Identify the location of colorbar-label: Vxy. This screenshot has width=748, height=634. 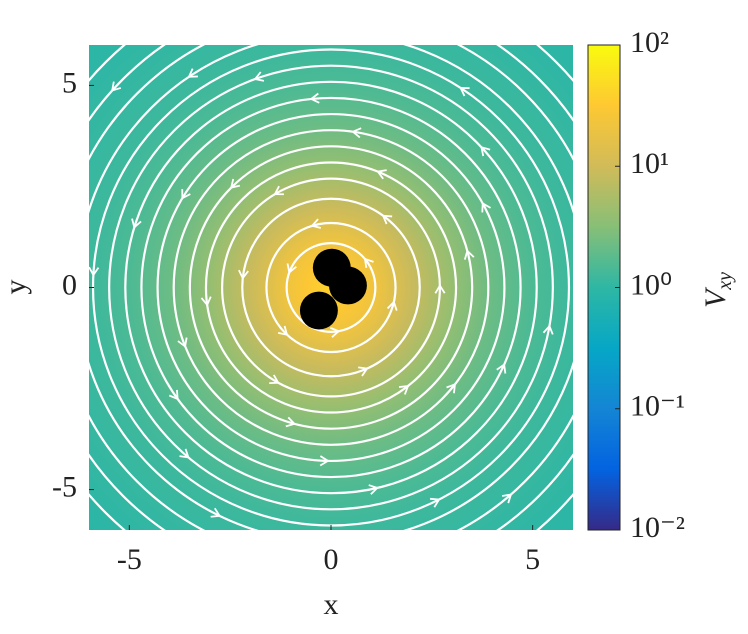
(717, 290).